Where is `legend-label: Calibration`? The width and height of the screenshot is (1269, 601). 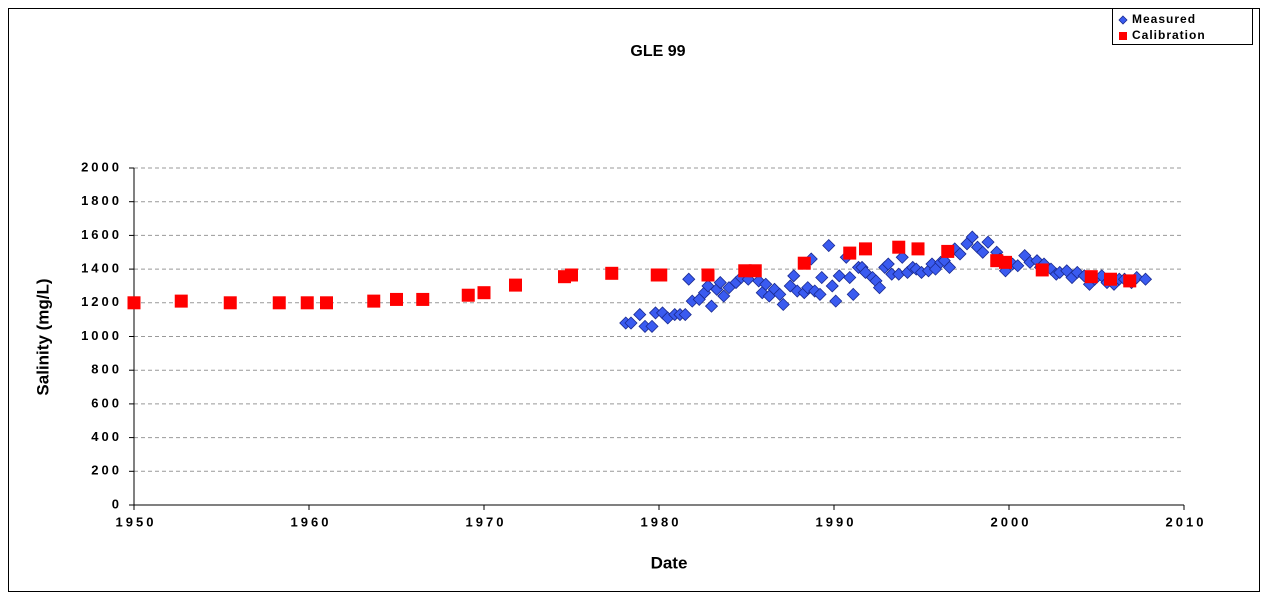 legend-label: Calibration is located at coordinates (1169, 35).